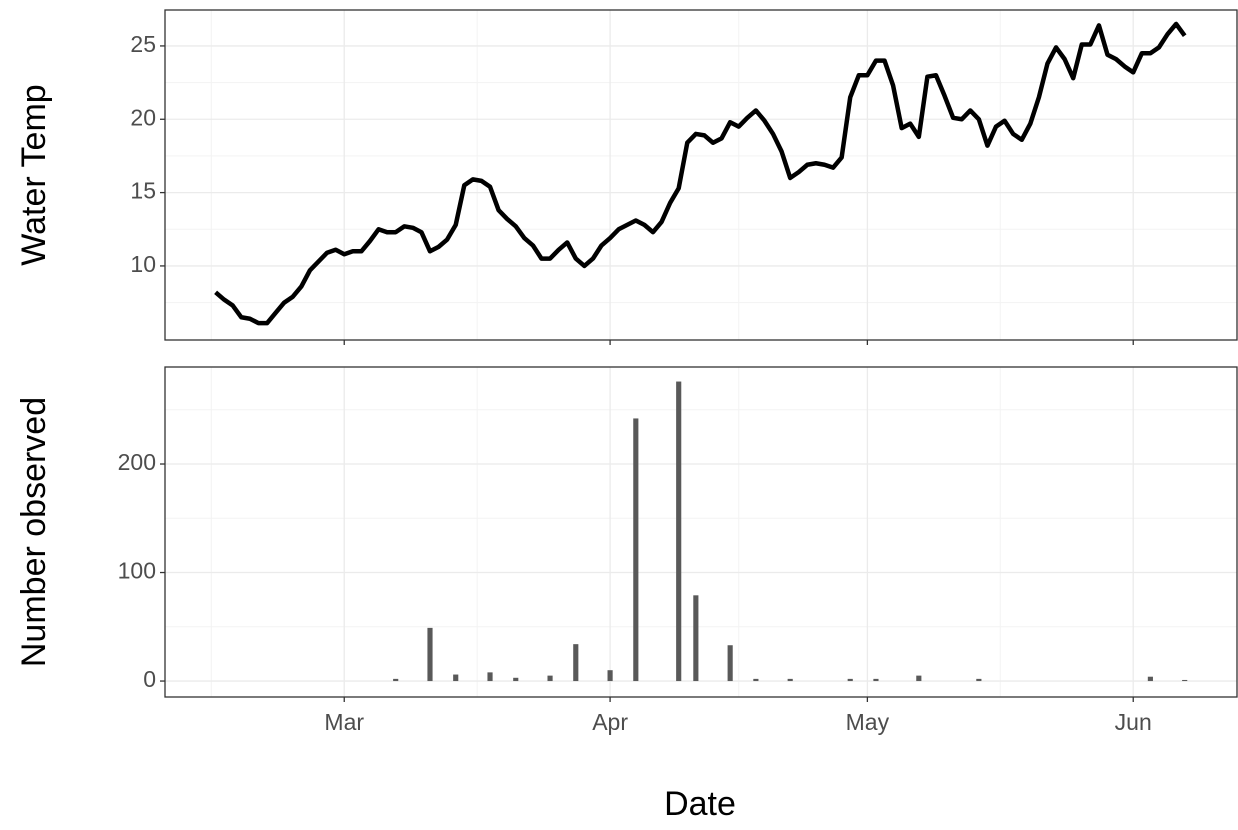 Image resolution: width=1238 pixels, height=830 pixels. I want to click on y-tick-label: 100, so click(137, 571).